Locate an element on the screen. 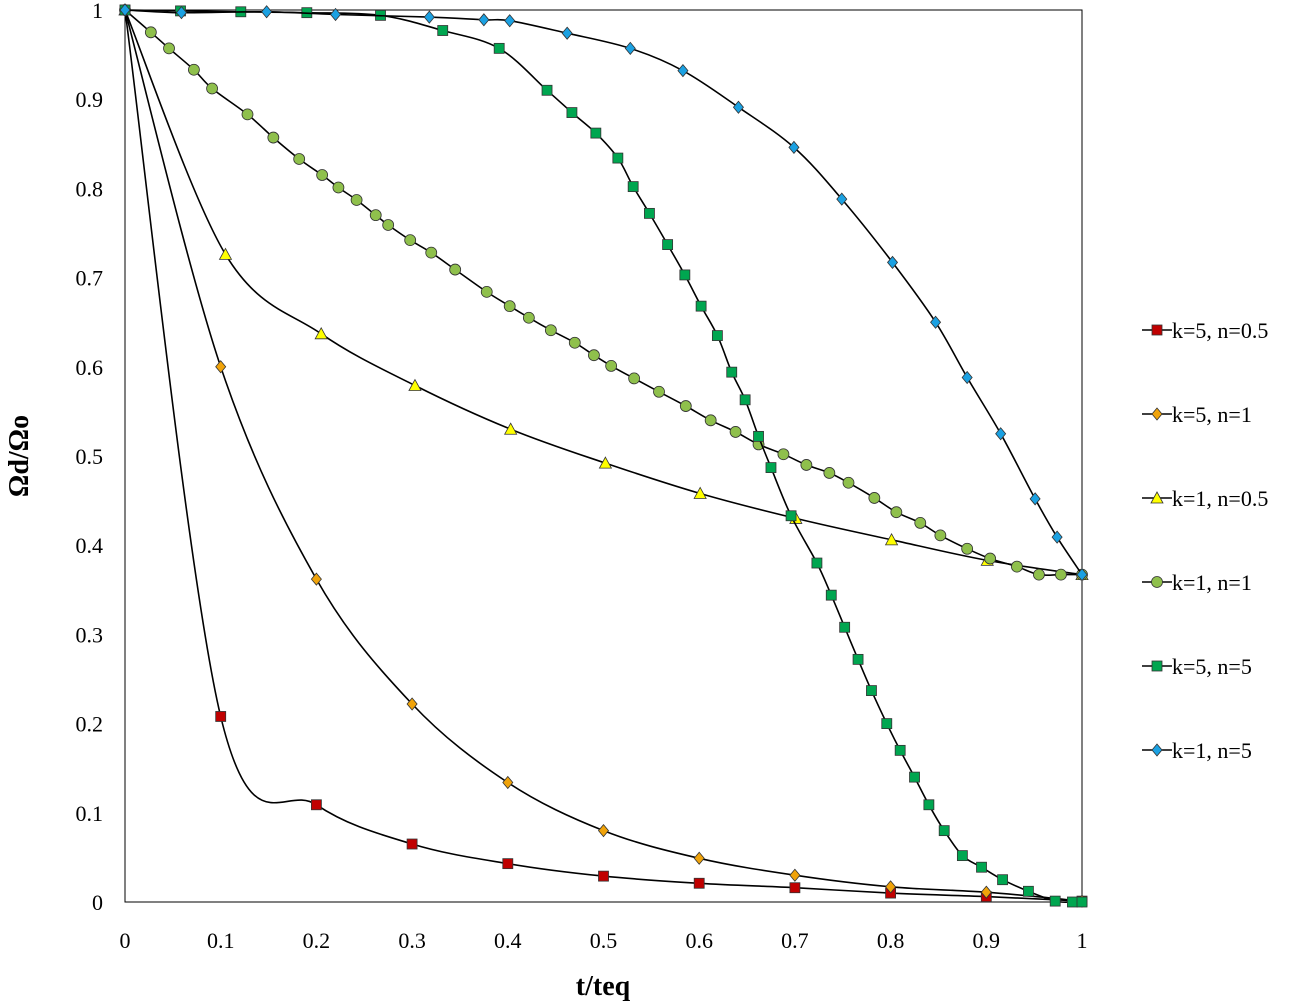 The width and height of the screenshot is (1316, 1005). y-tick-label: 0.2 is located at coordinates (90, 724).